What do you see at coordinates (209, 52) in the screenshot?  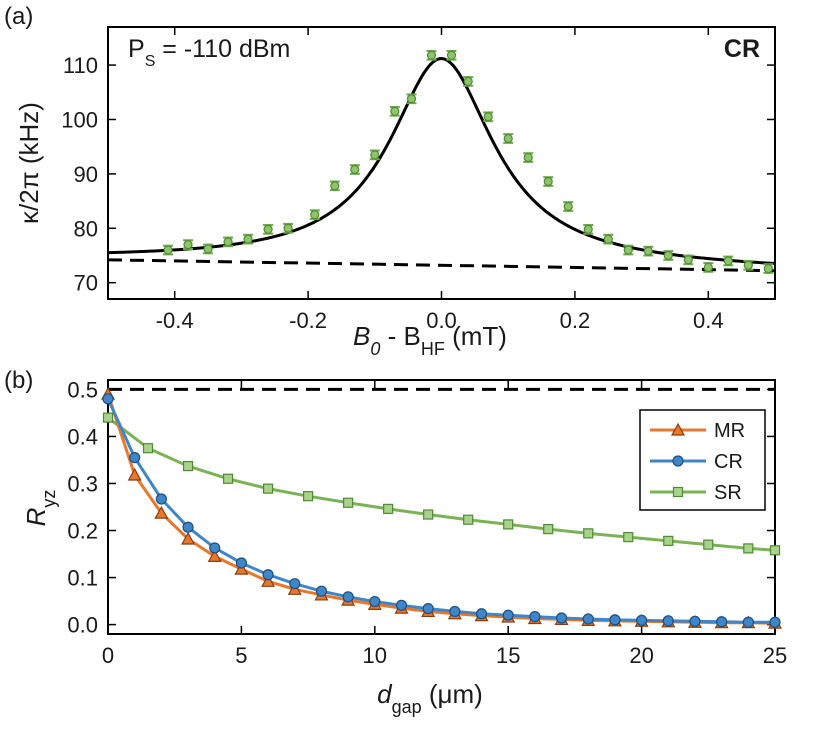 I see `power-annotation: PS = -110 dBm` at bounding box center [209, 52].